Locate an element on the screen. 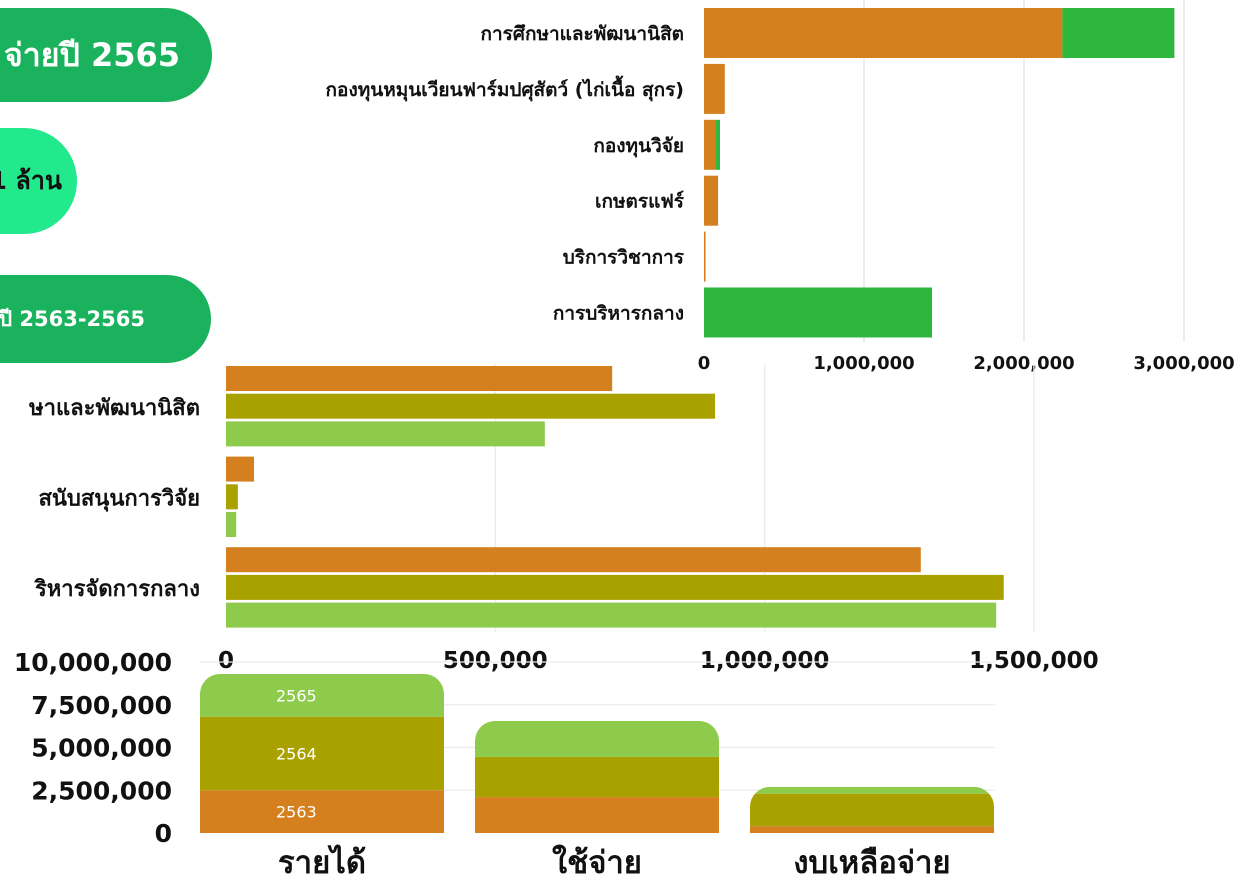 The height and width of the screenshot is (885, 1241). series-label: 2564 is located at coordinates (296, 753).